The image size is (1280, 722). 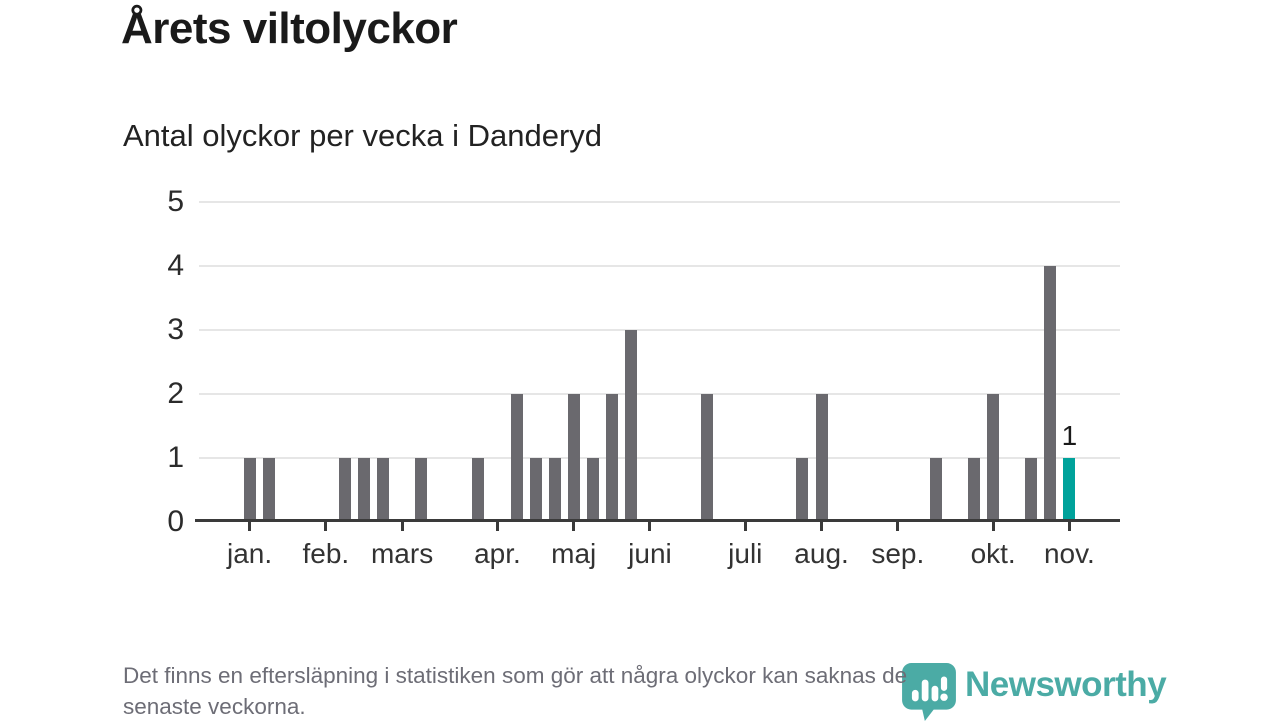 I want to click on x-axis-line, so click(x=657, y=520).